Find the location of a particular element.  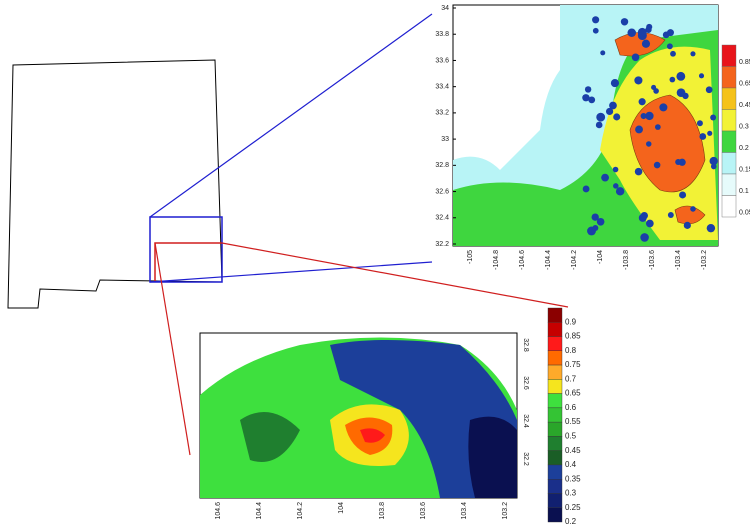

y-tick-label: 33 is located at coordinates (445, 139).